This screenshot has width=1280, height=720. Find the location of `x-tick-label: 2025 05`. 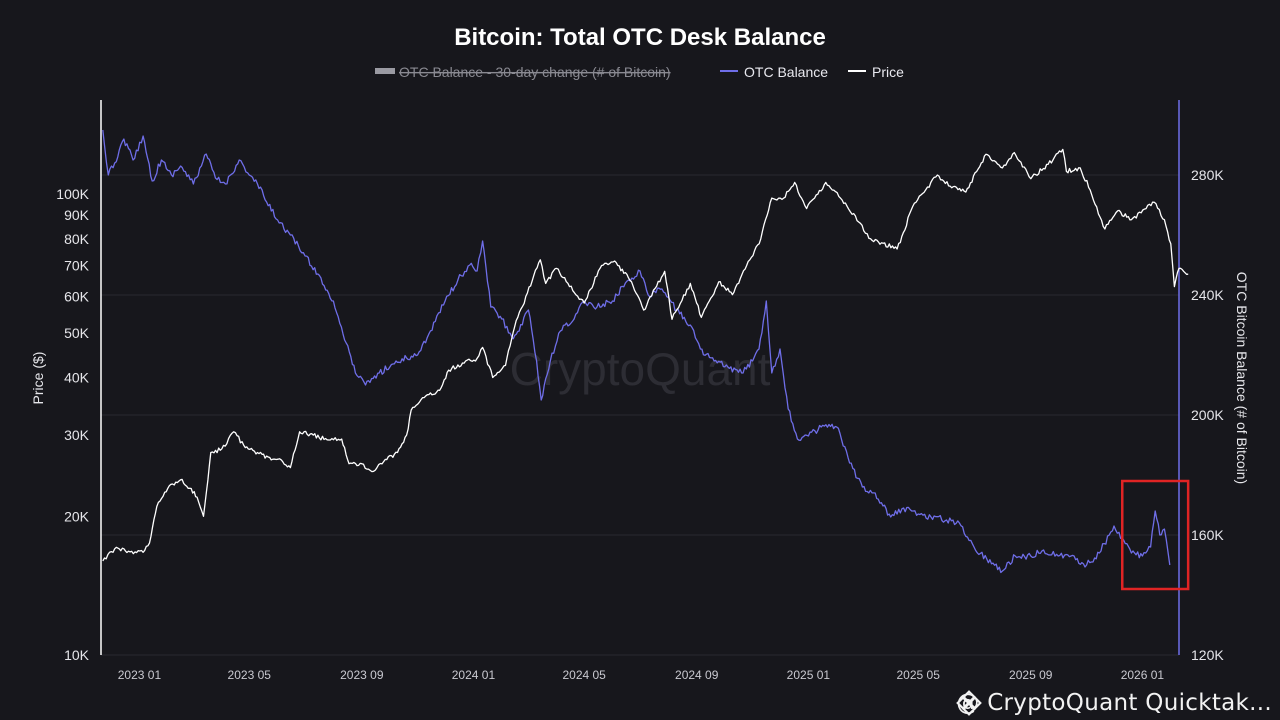

x-tick-label: 2025 05 is located at coordinates (918, 675).